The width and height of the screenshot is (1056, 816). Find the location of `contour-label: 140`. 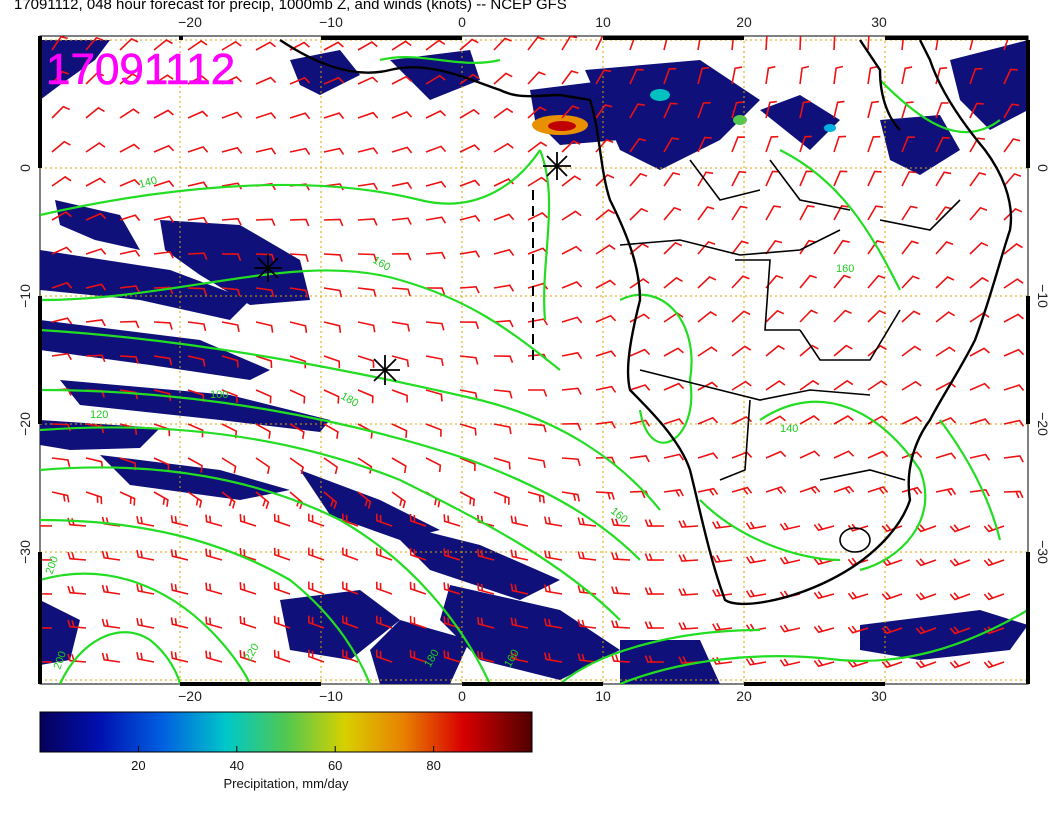

contour-label: 140 is located at coordinates (148, 183).